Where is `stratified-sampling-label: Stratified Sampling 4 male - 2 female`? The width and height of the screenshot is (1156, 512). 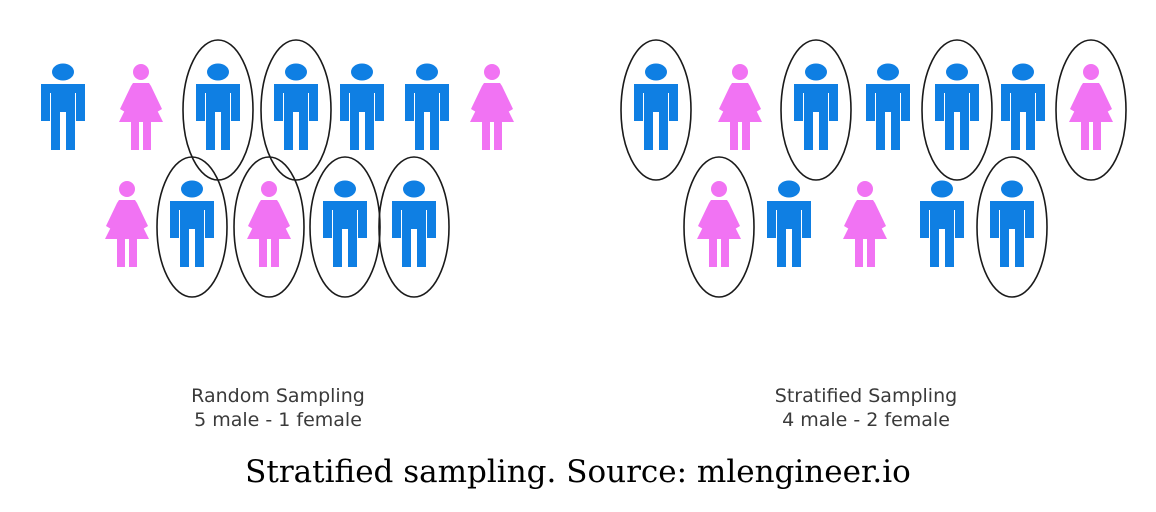 stratified-sampling-label: Stratified Sampling 4 male - 2 female is located at coordinates (866, 408).